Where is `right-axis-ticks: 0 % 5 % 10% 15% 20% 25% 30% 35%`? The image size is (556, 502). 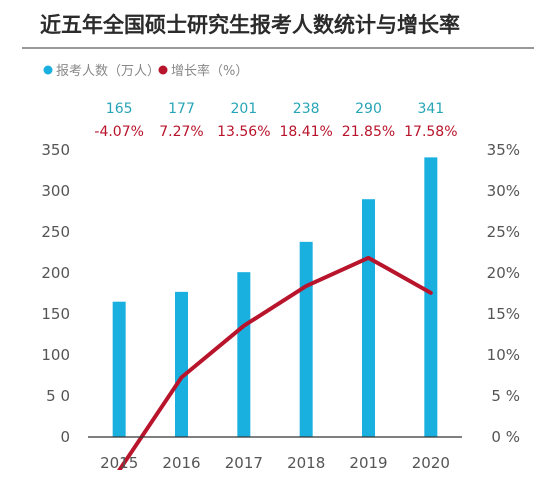 right-axis-ticks: 0 % 5 % 10% 15% 20% 25% 30% 35% is located at coordinates (503, 293).